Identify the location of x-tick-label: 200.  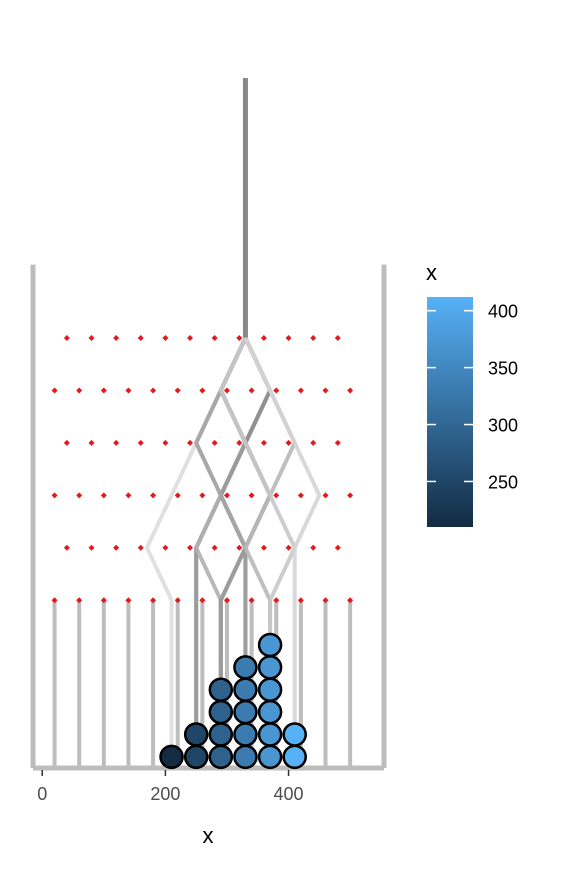
(165, 794).